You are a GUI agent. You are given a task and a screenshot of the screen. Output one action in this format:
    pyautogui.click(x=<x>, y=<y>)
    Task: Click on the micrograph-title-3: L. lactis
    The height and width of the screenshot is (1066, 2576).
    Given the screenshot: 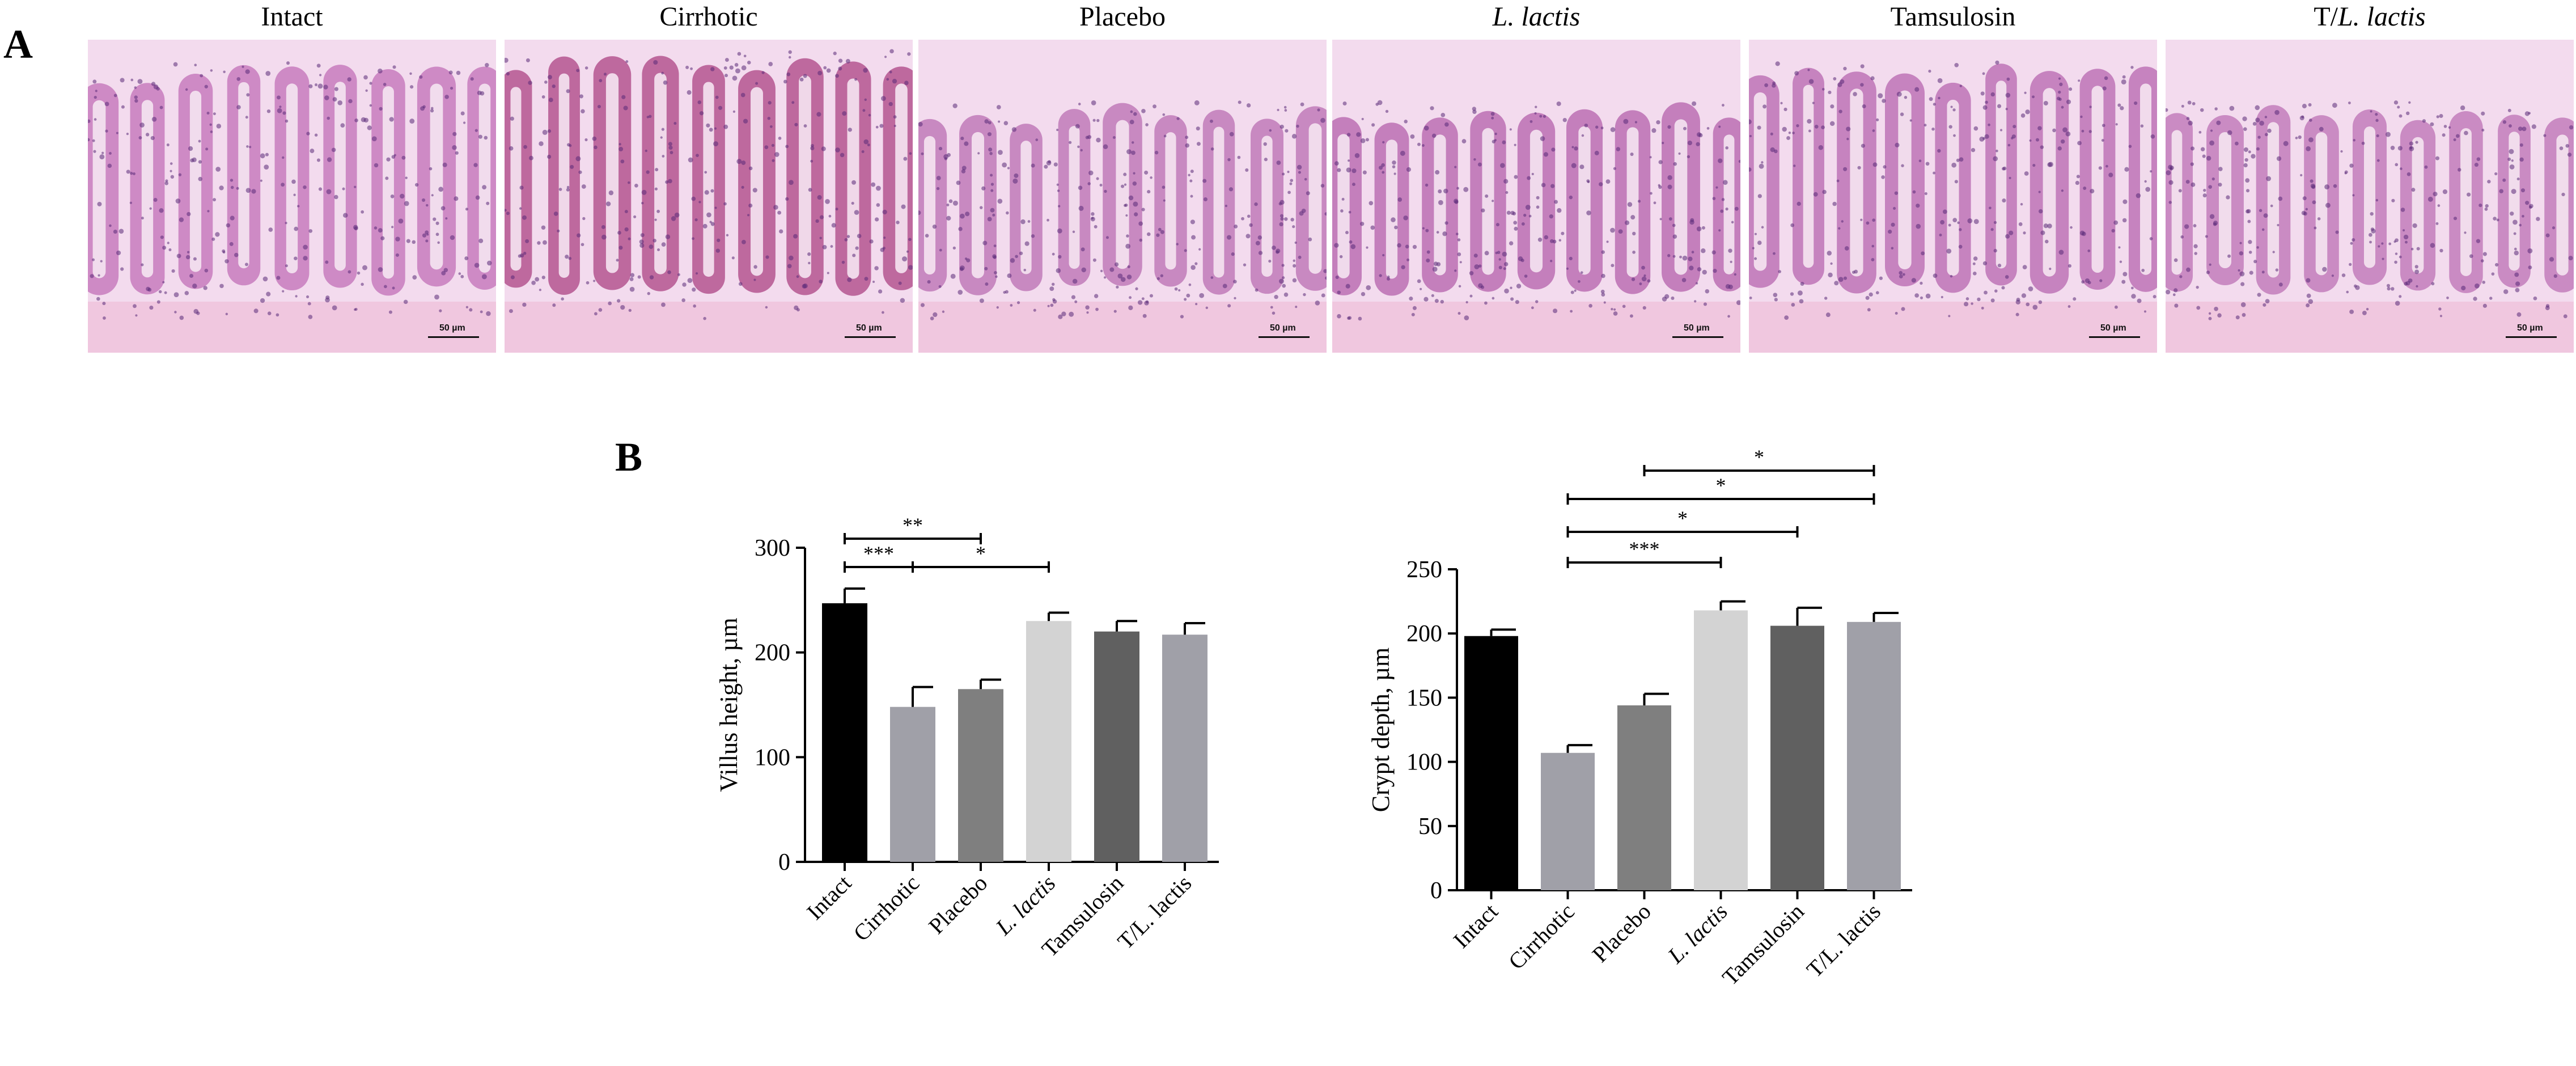 What is the action you would take?
    pyautogui.click(x=1536, y=17)
    